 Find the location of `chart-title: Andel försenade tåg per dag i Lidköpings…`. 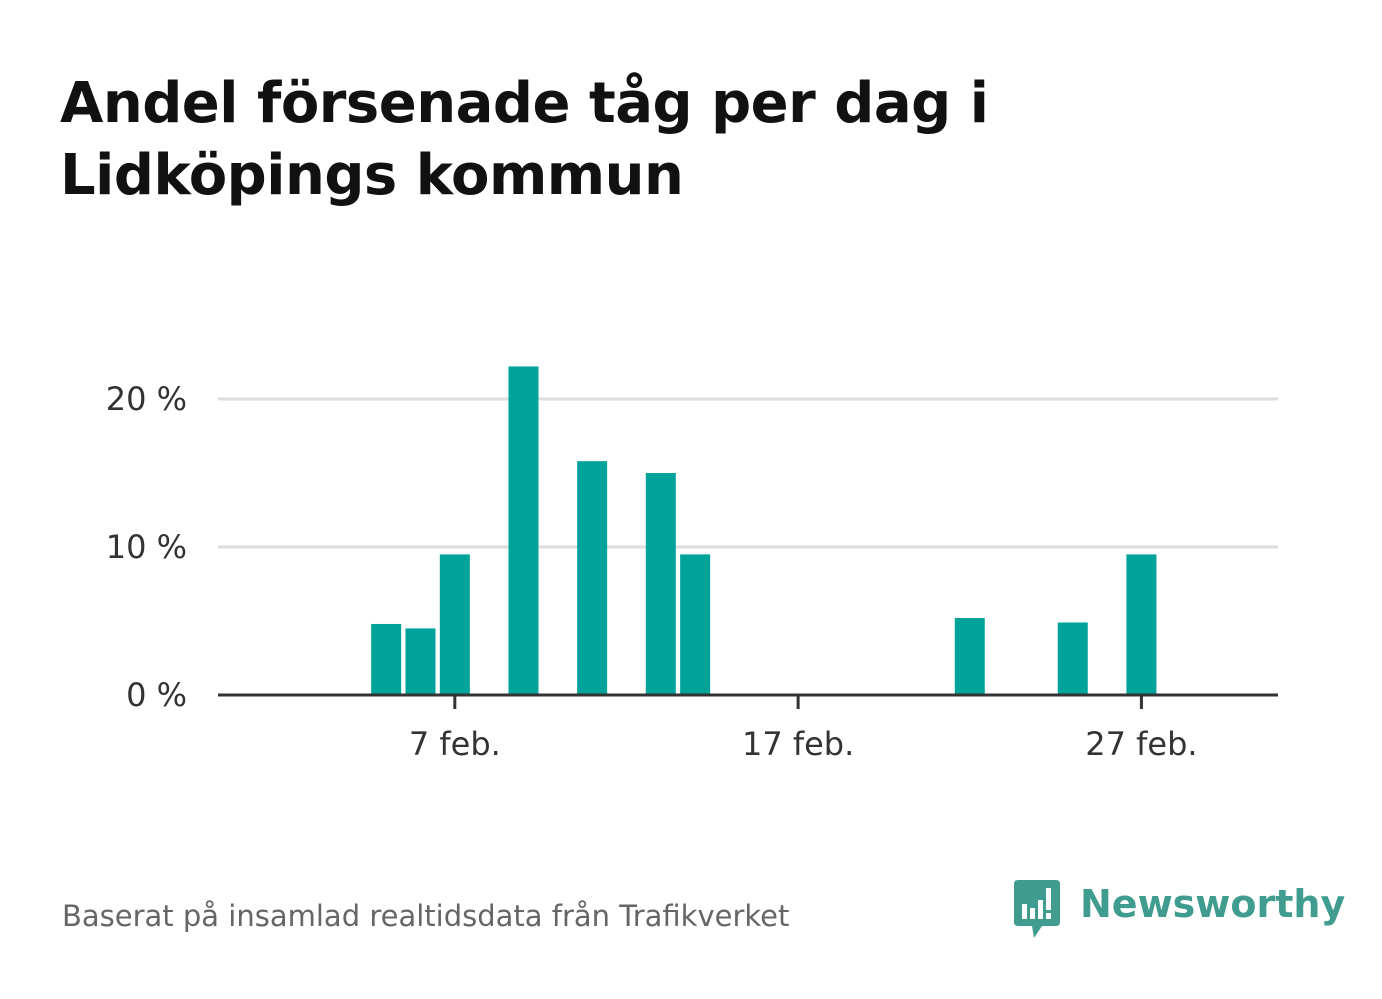

chart-title: Andel försenade tåg per dag i Lidköpings… is located at coordinates (610, 140).